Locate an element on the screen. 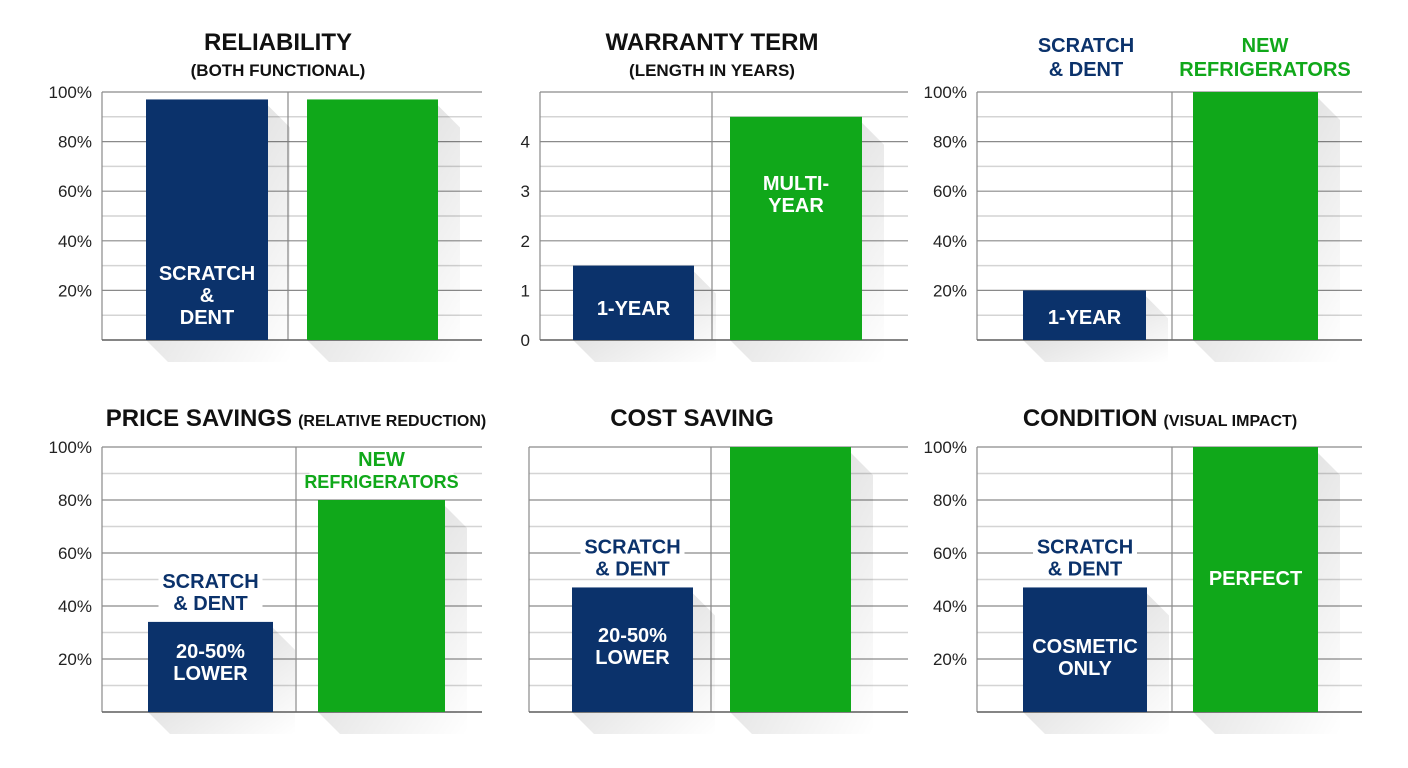 This screenshot has height=768, width=1408. bar-inner-label: & is located at coordinates (207, 296).